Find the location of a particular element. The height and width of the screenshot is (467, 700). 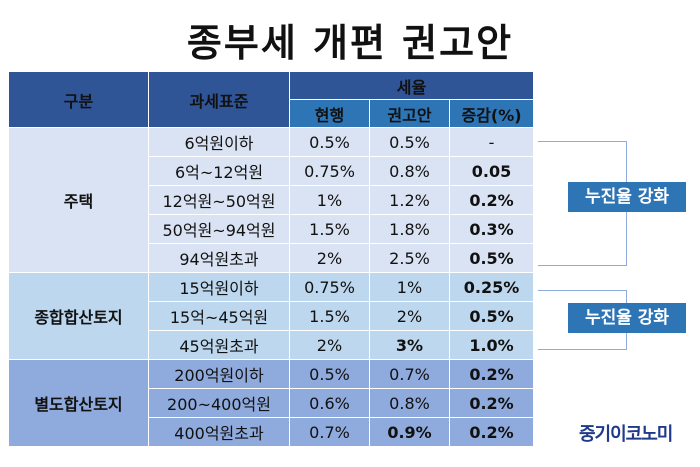

recommended-rate-cell: 2% is located at coordinates (409, 316).